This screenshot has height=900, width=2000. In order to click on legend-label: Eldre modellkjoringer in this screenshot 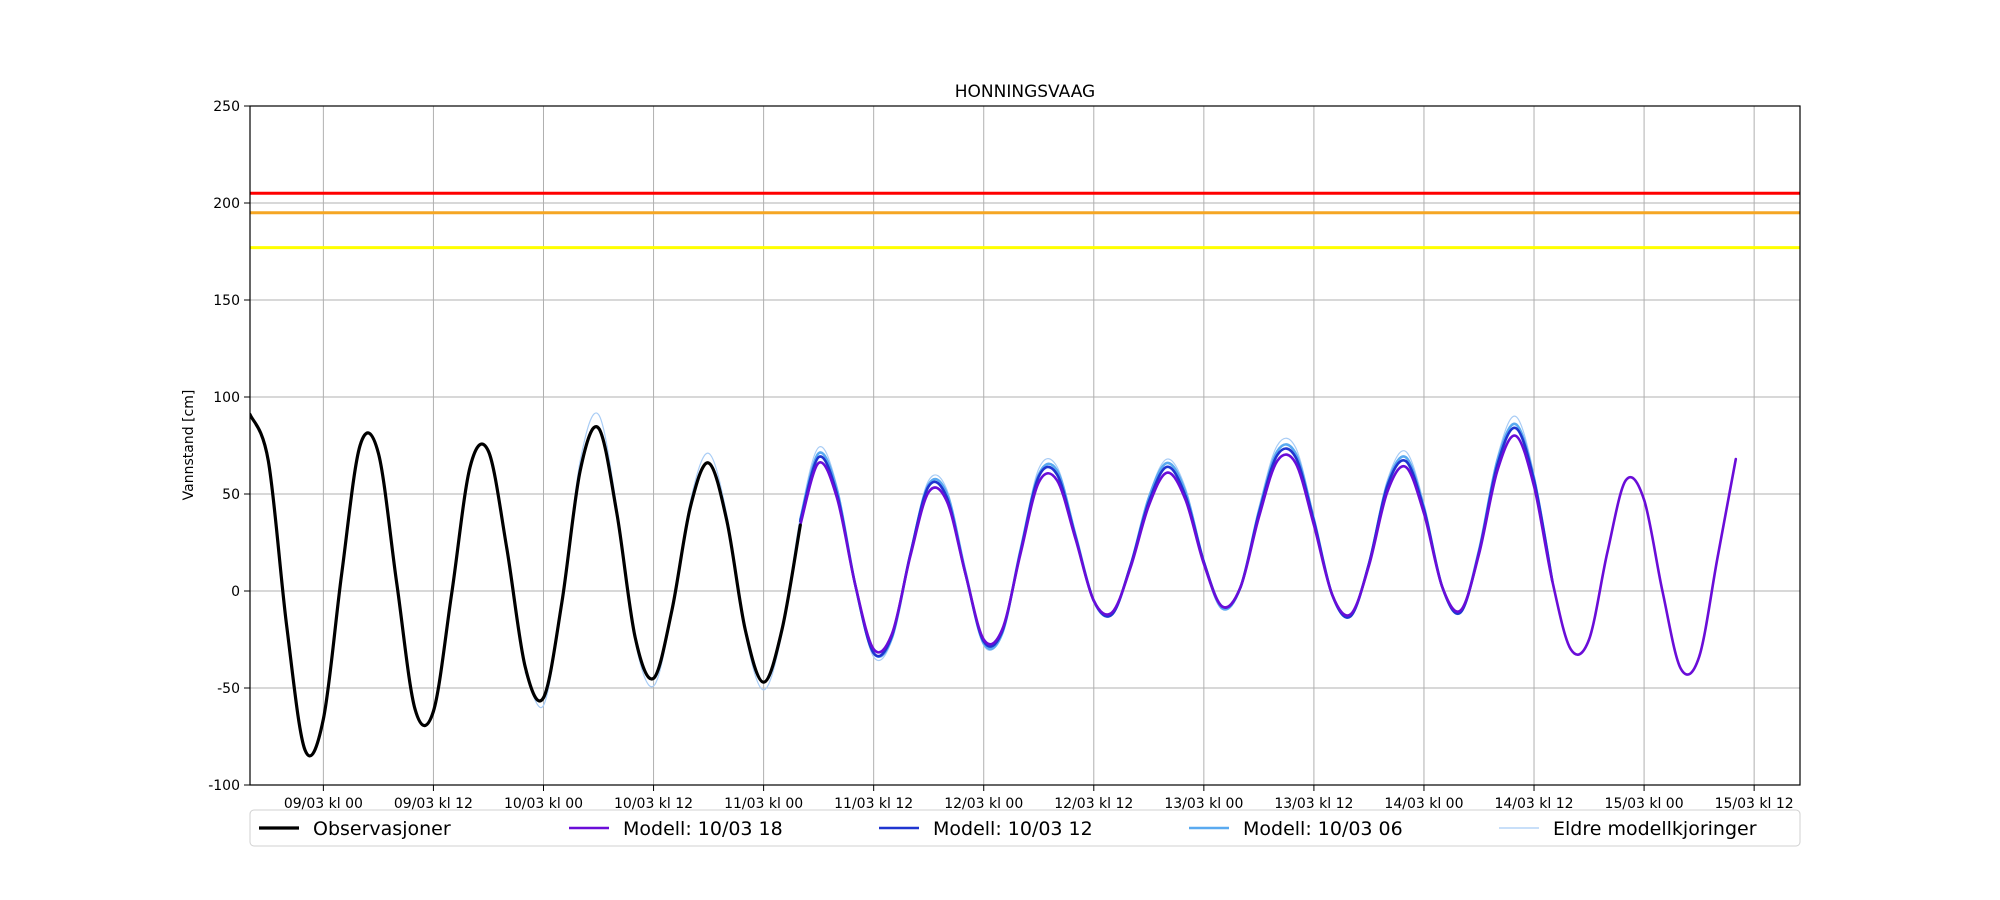, I will do `click(1655, 829)`.